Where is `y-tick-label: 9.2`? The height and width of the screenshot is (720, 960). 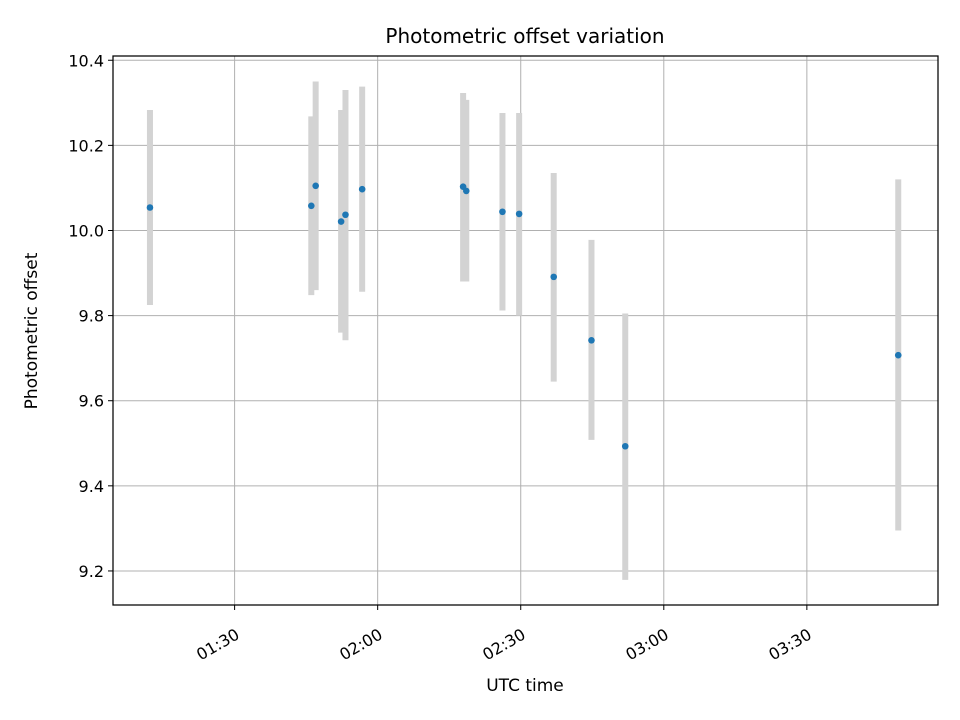
y-tick-label: 9.2 is located at coordinates (91, 571).